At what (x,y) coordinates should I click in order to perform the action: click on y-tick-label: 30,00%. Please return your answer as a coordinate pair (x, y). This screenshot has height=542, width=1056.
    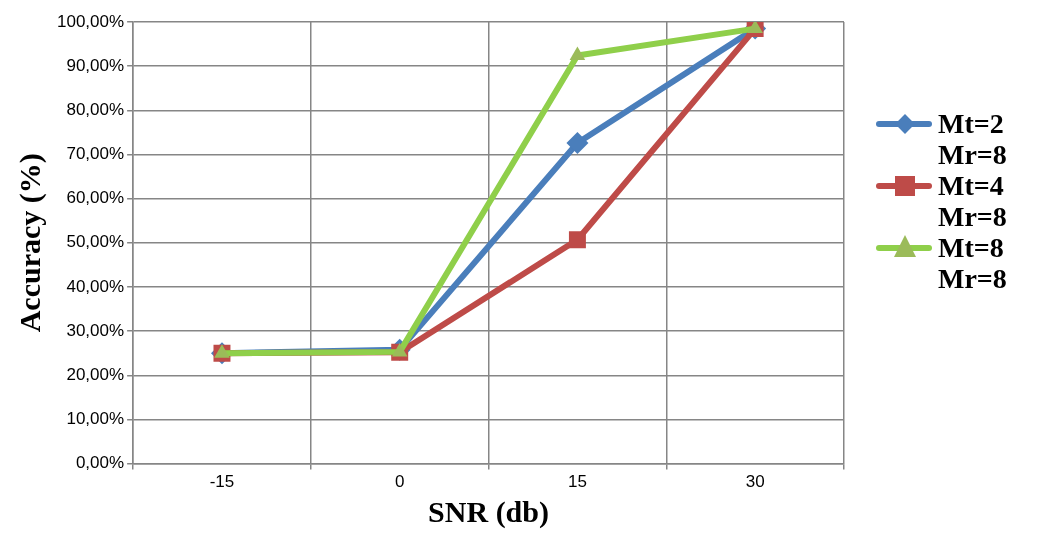
    Looking at the image, I should click on (95, 330).